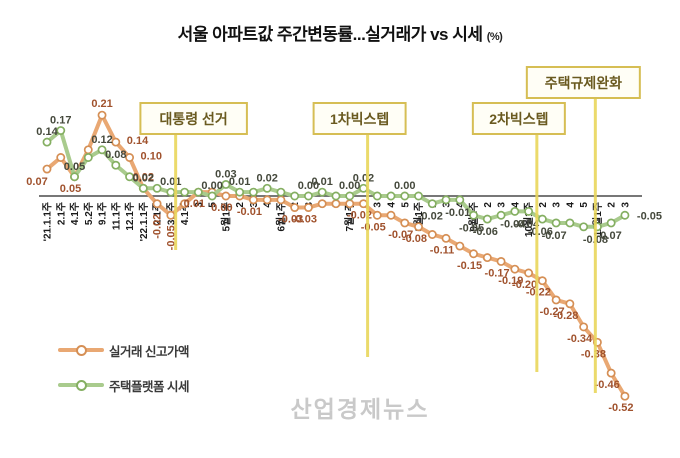 The height and width of the screenshot is (458, 680). Describe the element at coordinates (138, 141) in the screenshot. I see `data-label: 0.14` at that location.